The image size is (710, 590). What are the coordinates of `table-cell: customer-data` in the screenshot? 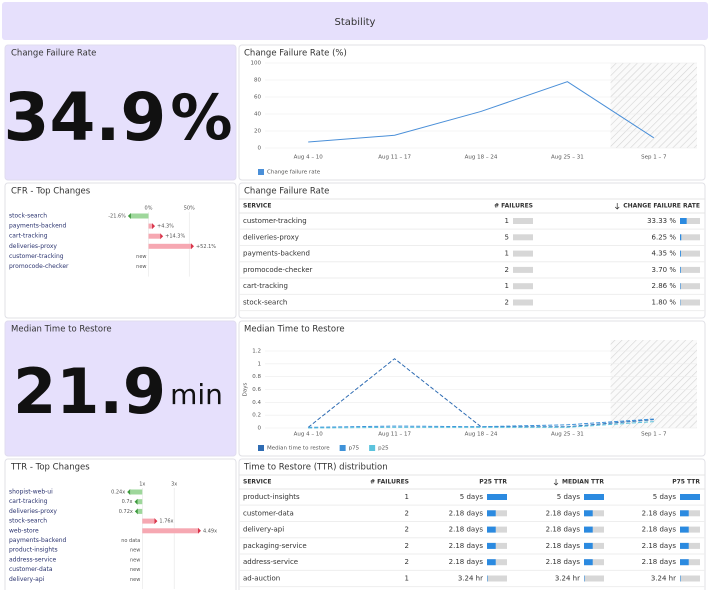 It's located at (268, 513).